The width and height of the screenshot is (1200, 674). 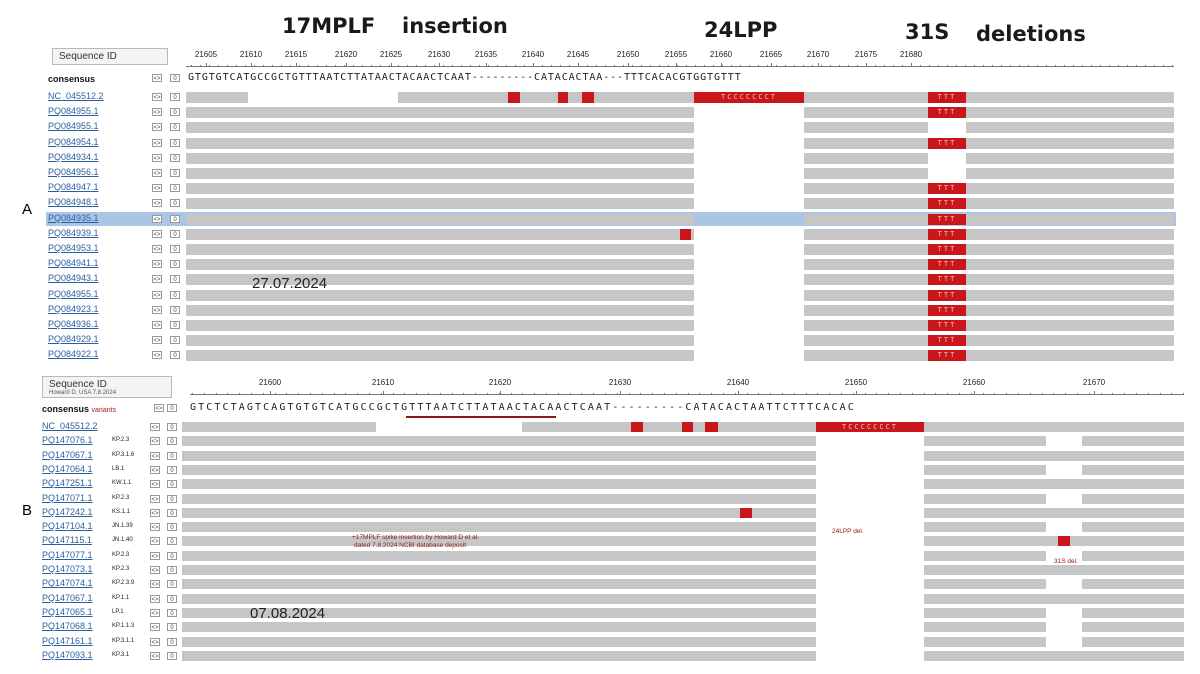 What do you see at coordinates (73, 339) in the screenshot?
I see `sequence-id-link: PQ084929.1` at bounding box center [73, 339].